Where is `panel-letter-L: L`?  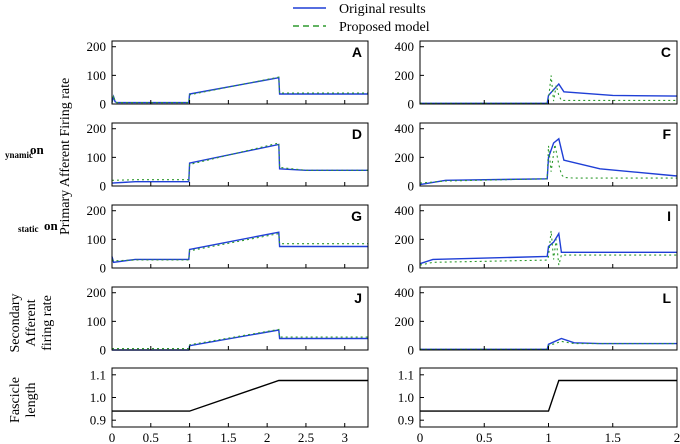
panel-letter-L: L is located at coordinates (666, 298).